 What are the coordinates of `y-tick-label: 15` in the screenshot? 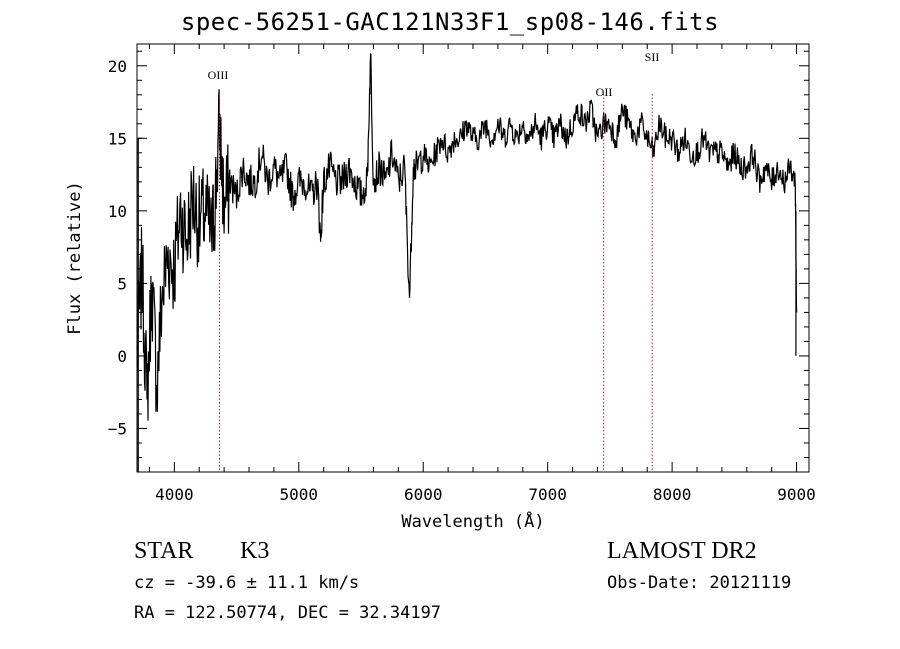 It's located at (117, 138).